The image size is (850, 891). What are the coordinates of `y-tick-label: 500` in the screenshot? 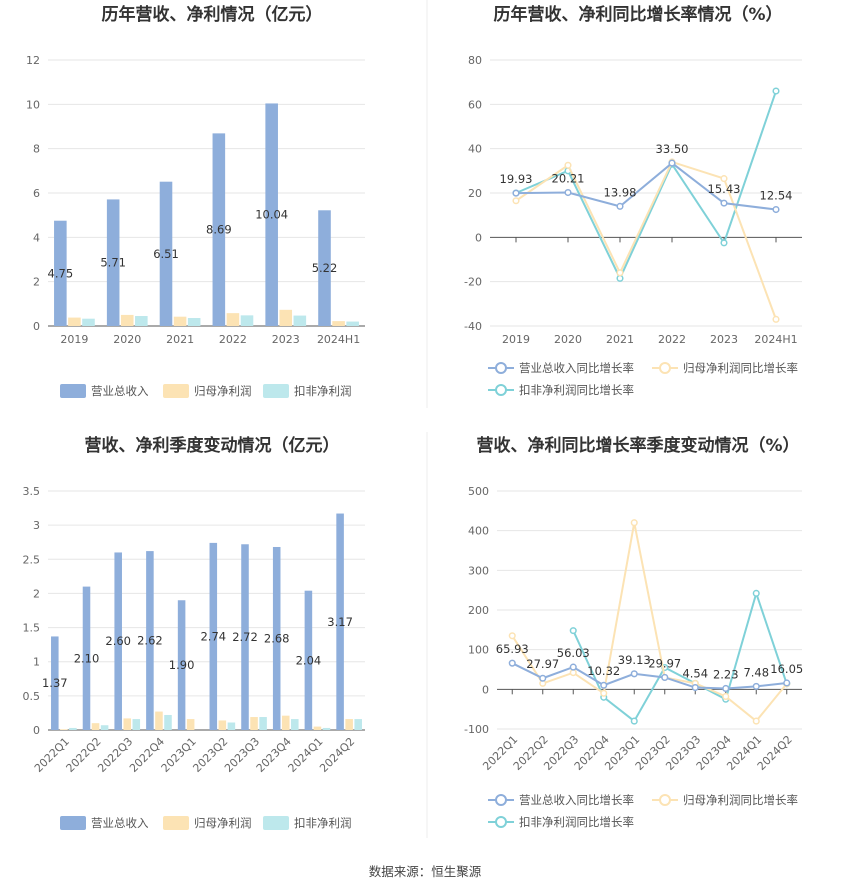 It's located at (478, 491).